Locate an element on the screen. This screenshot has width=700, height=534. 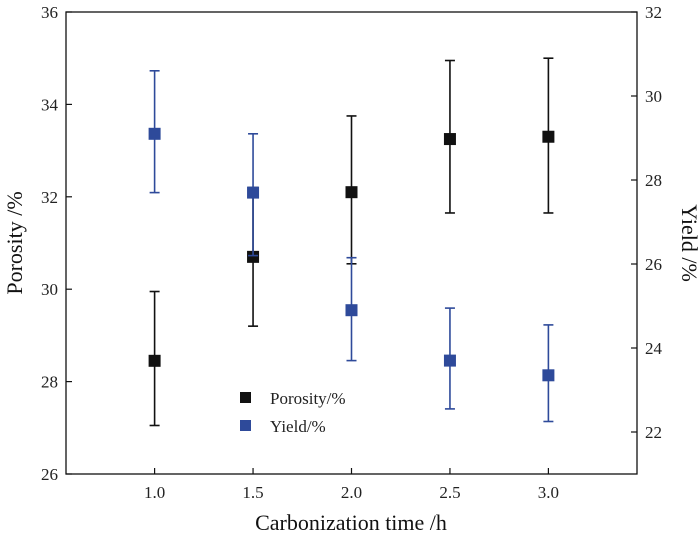
x-tick-label: 2.5 is located at coordinates (449, 492).